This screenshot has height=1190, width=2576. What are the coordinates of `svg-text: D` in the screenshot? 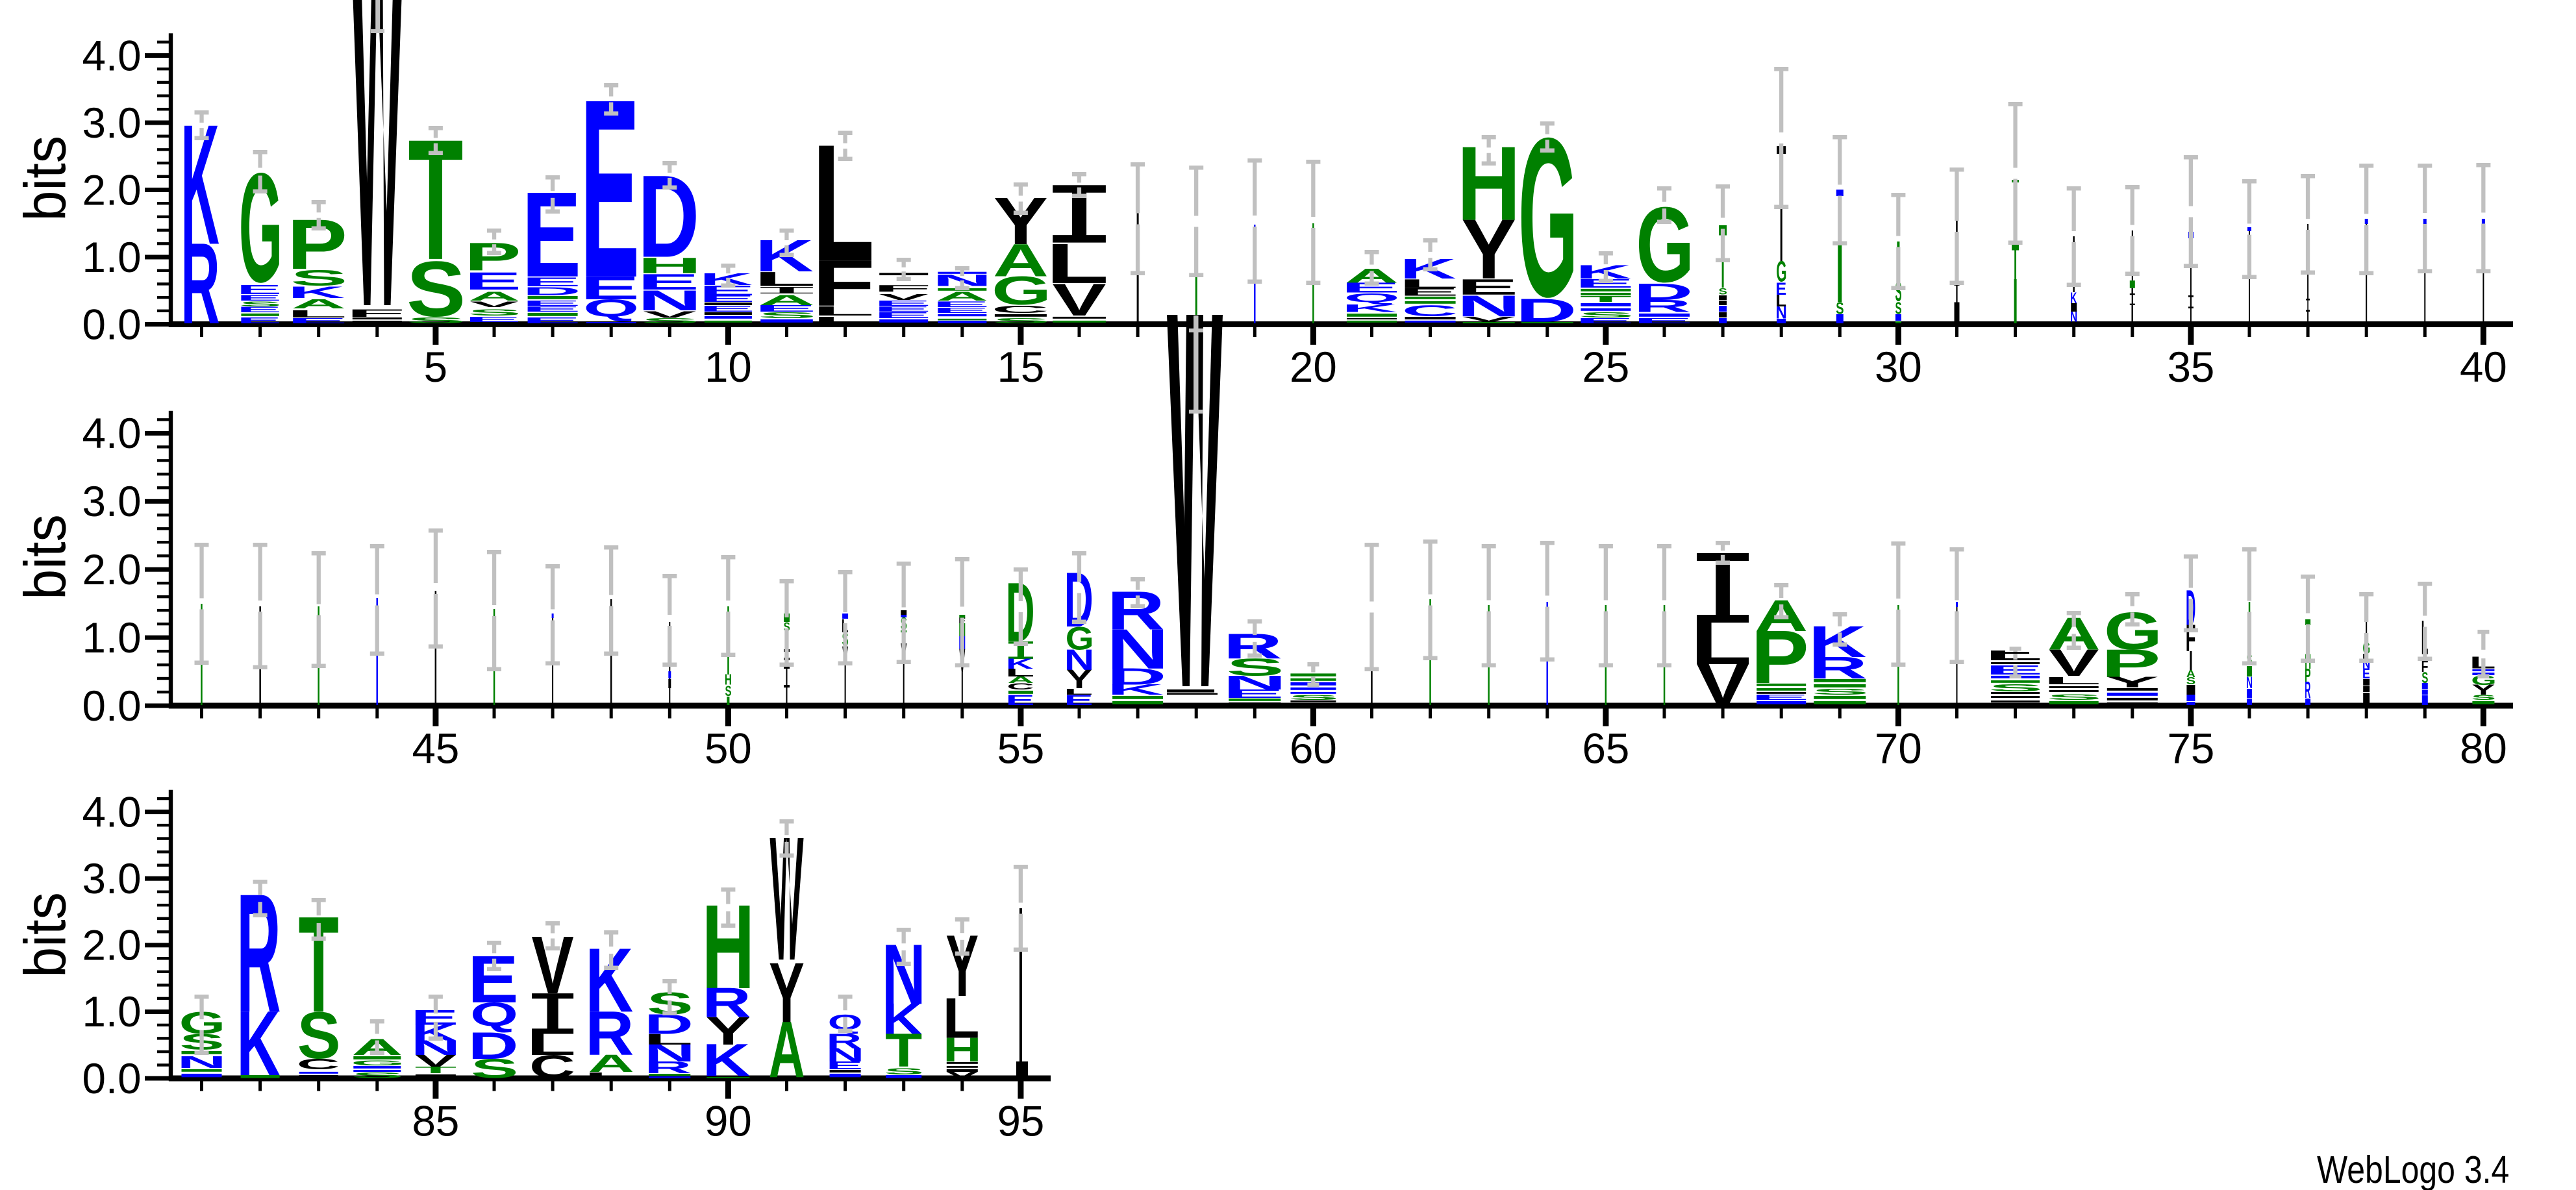 It's located at (668, 217).